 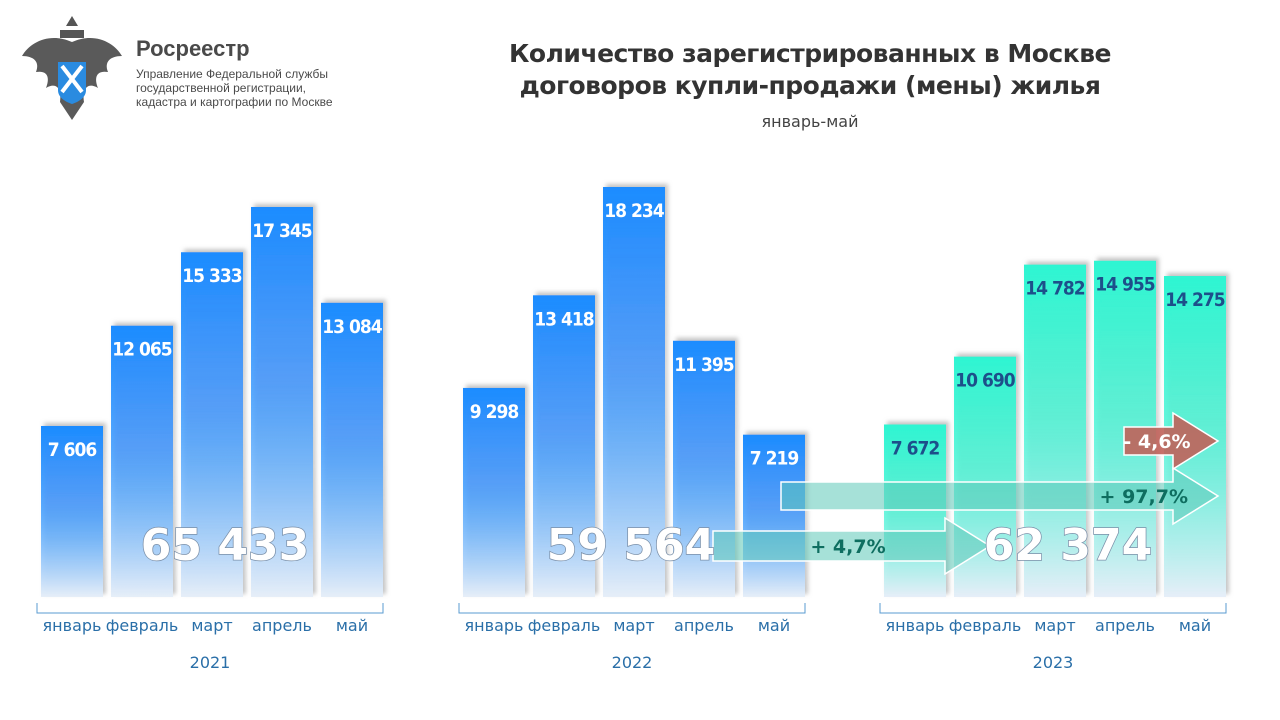 What do you see at coordinates (221, 88) in the screenshot?
I see `subtitle-line: государственной регистрации,` at bounding box center [221, 88].